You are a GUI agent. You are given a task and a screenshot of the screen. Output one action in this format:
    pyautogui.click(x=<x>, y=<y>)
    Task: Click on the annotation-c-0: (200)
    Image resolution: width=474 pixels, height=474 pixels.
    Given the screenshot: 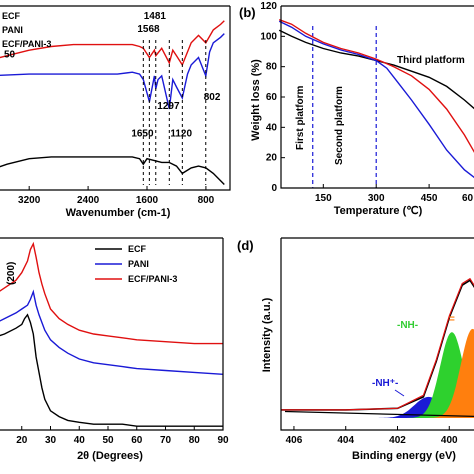 What is the action you would take?
    pyautogui.click(x=11, y=273)
    